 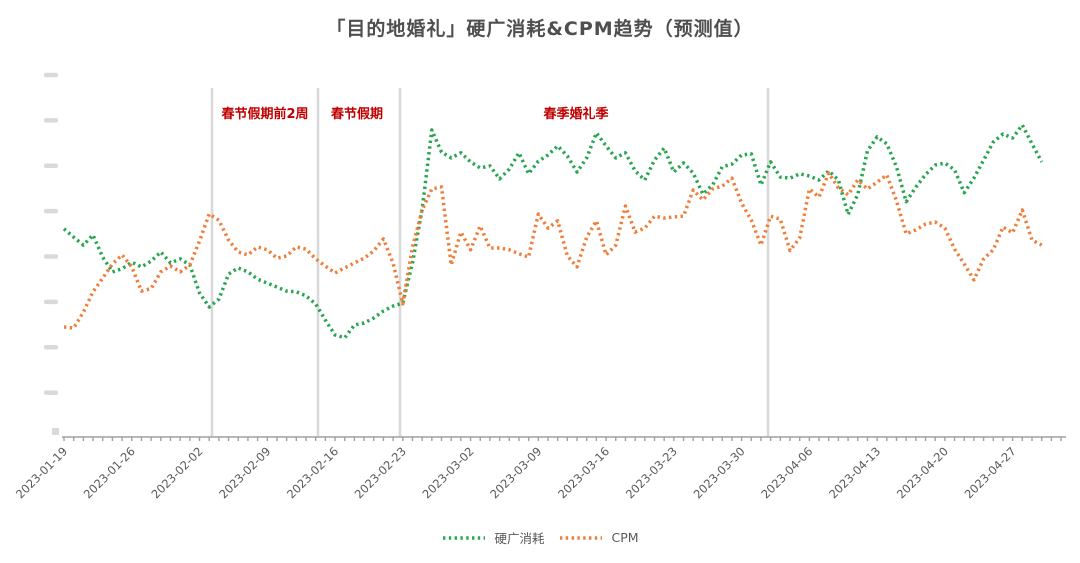 I want to click on x-axis-date-label: 2023-02-02, so click(x=176, y=472).